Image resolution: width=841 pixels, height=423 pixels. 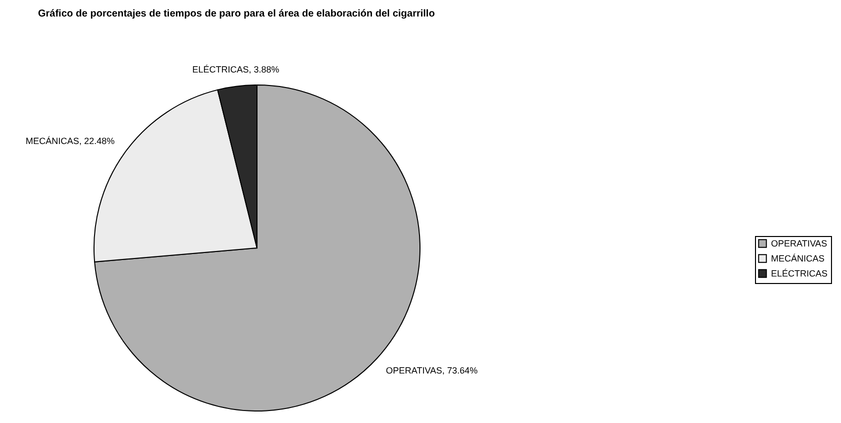 I want to click on data-label: OPERATIVAS, 73.64%, so click(x=432, y=370).